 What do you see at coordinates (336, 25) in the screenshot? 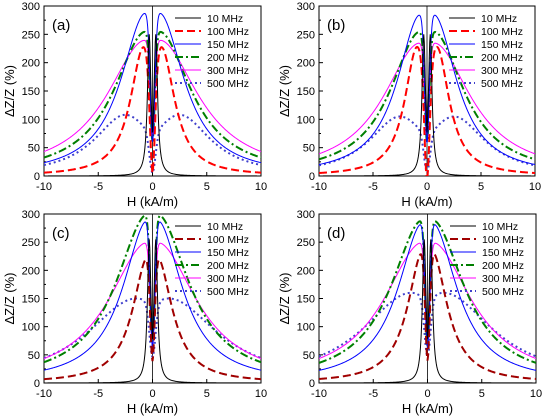
I see `panel-label: (b)` at bounding box center [336, 25].